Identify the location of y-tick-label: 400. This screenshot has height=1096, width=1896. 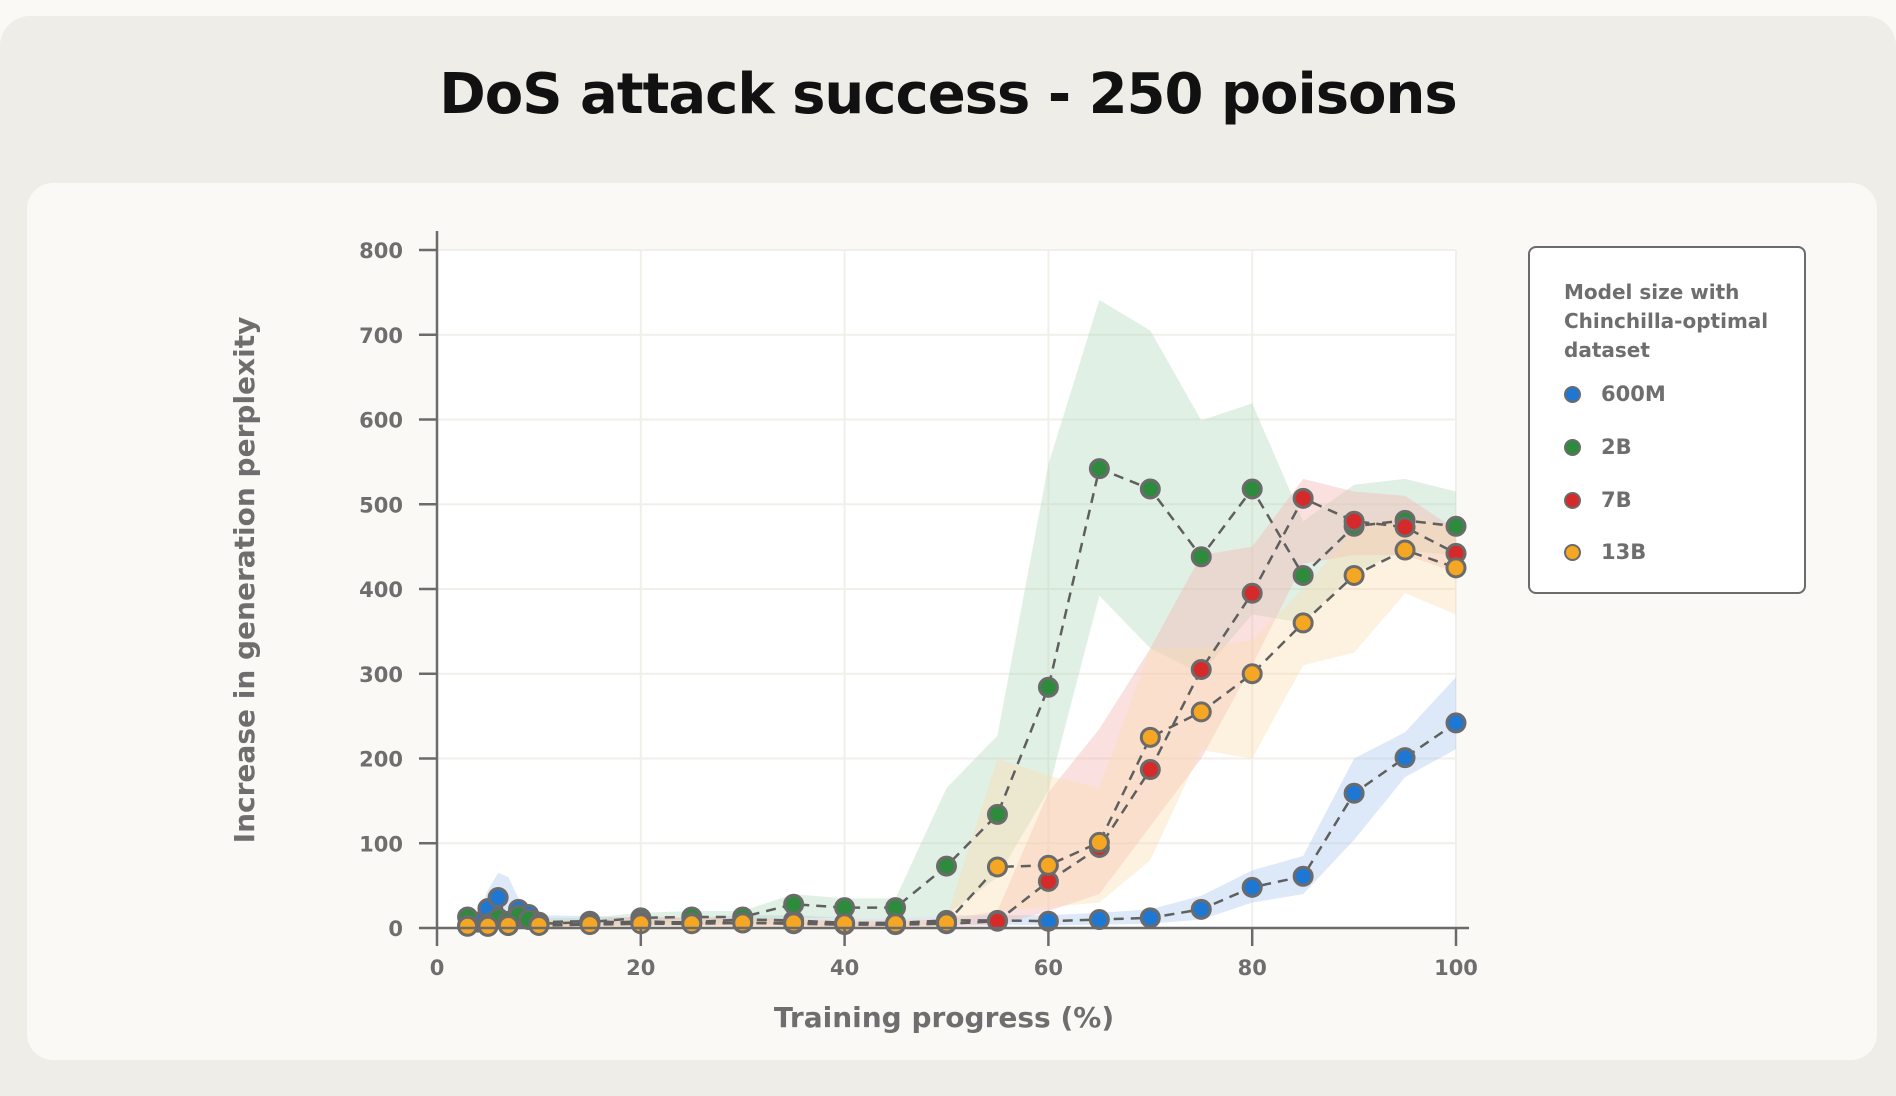
(381, 590).